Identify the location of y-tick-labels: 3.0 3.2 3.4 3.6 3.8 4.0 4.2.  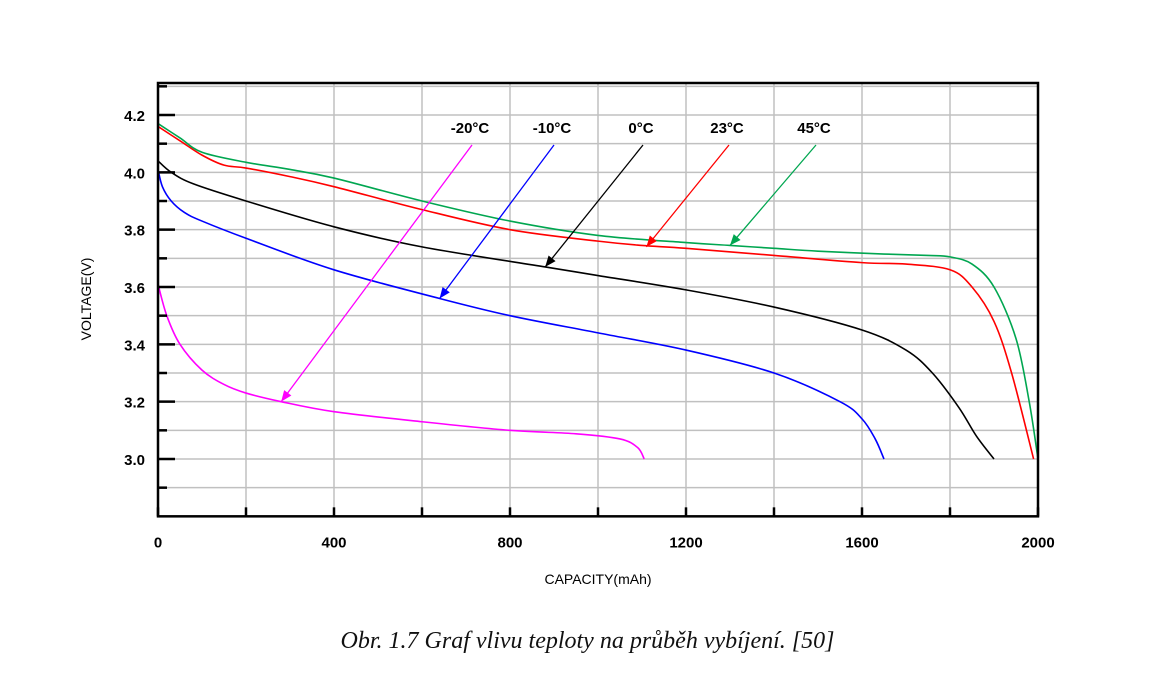
(135, 288).